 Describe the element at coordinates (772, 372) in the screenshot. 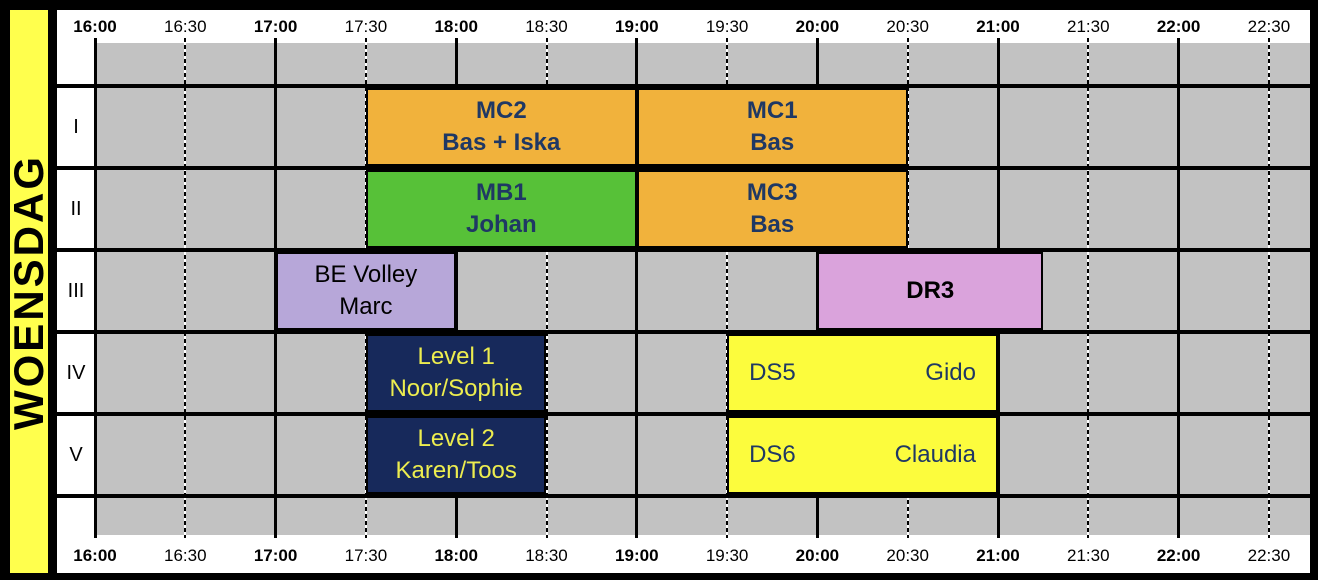

I see `block-team-label: DS5` at that location.